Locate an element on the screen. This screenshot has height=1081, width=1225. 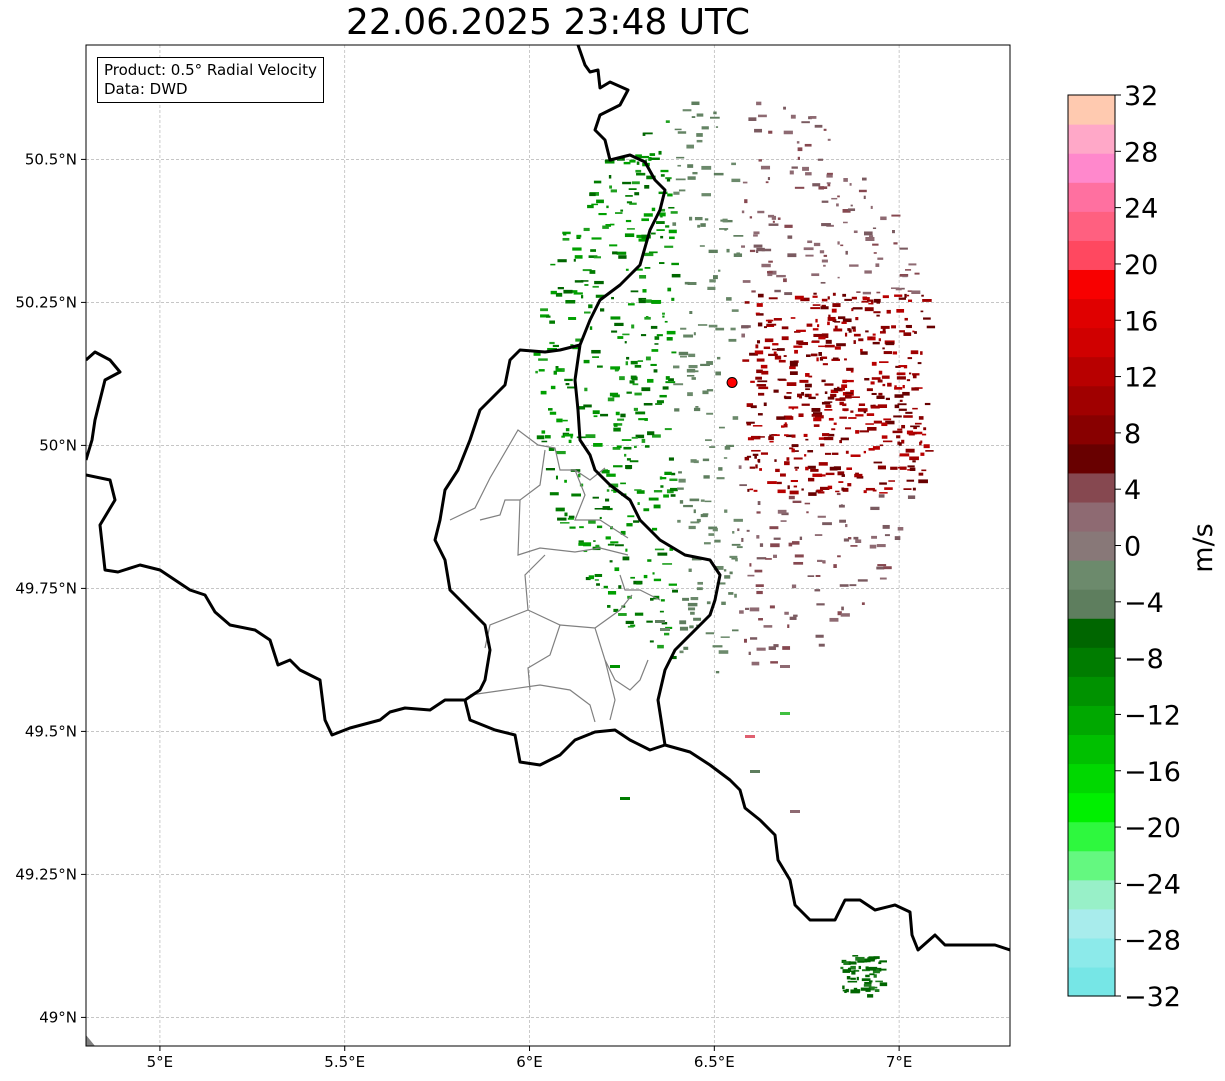
colorbar-tick-label: −24 is located at coordinates (1152, 884).